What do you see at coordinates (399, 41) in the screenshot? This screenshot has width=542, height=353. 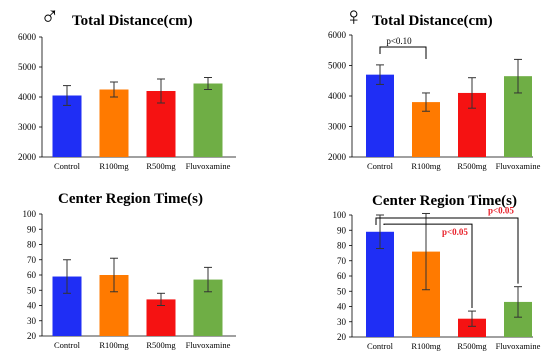 I see `significance-label: p<0.10` at bounding box center [399, 41].